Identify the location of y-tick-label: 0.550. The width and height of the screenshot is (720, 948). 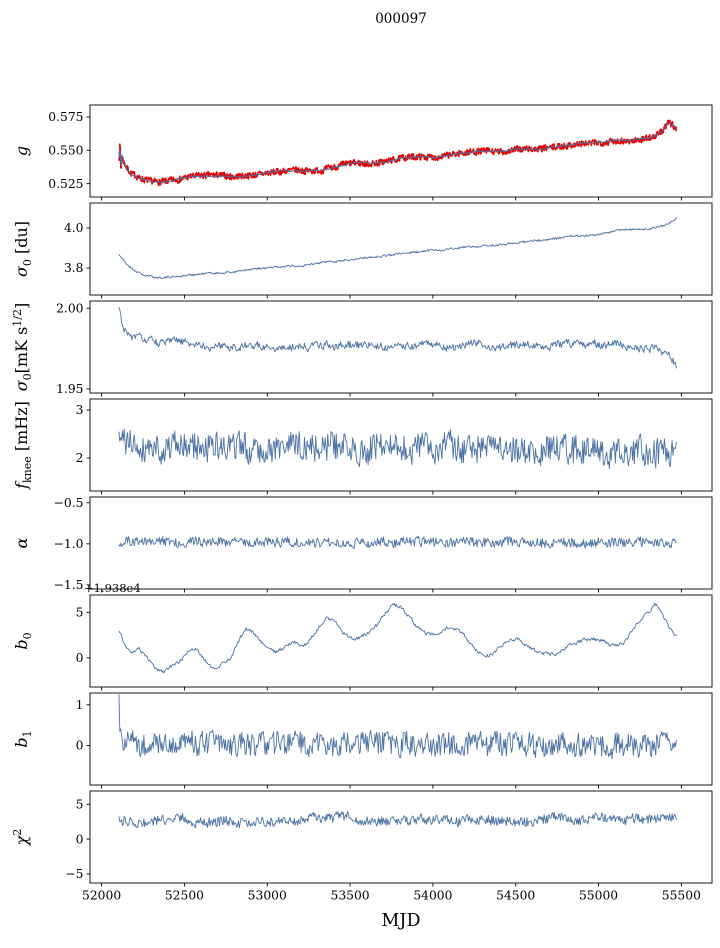
(65, 151).